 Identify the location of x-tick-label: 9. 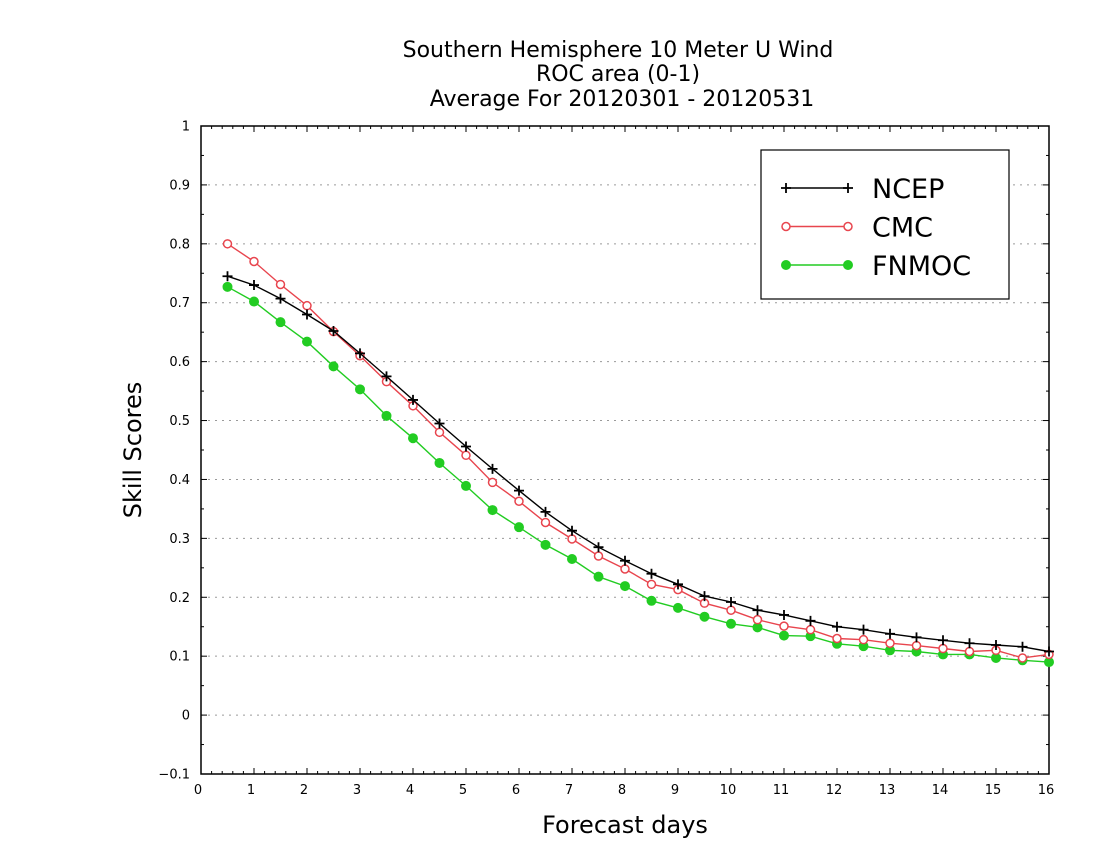
(675, 790).